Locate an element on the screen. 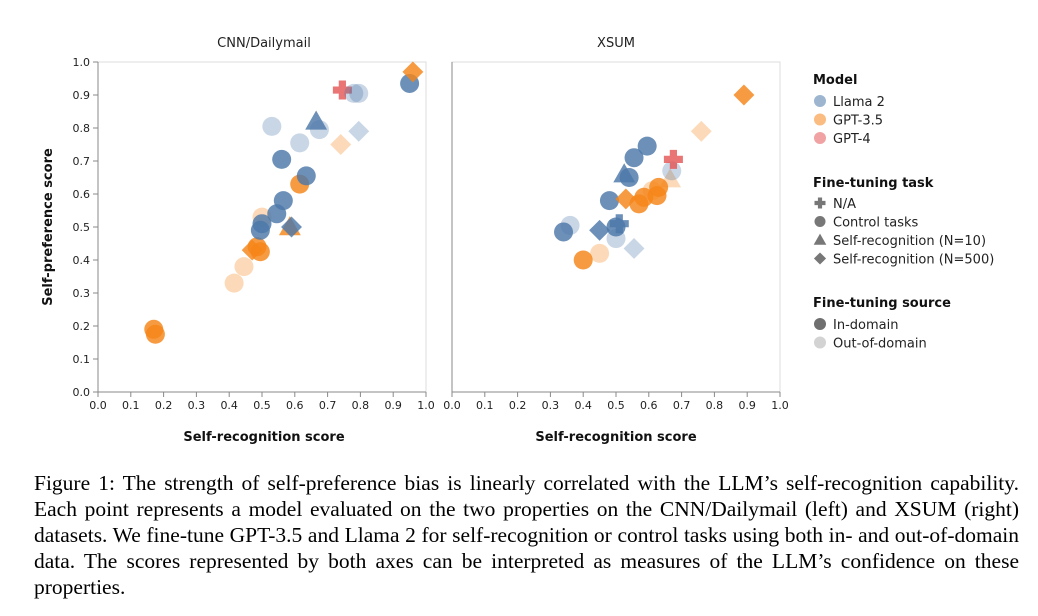  legend-label-task: Control tasks is located at coordinates (875, 223).